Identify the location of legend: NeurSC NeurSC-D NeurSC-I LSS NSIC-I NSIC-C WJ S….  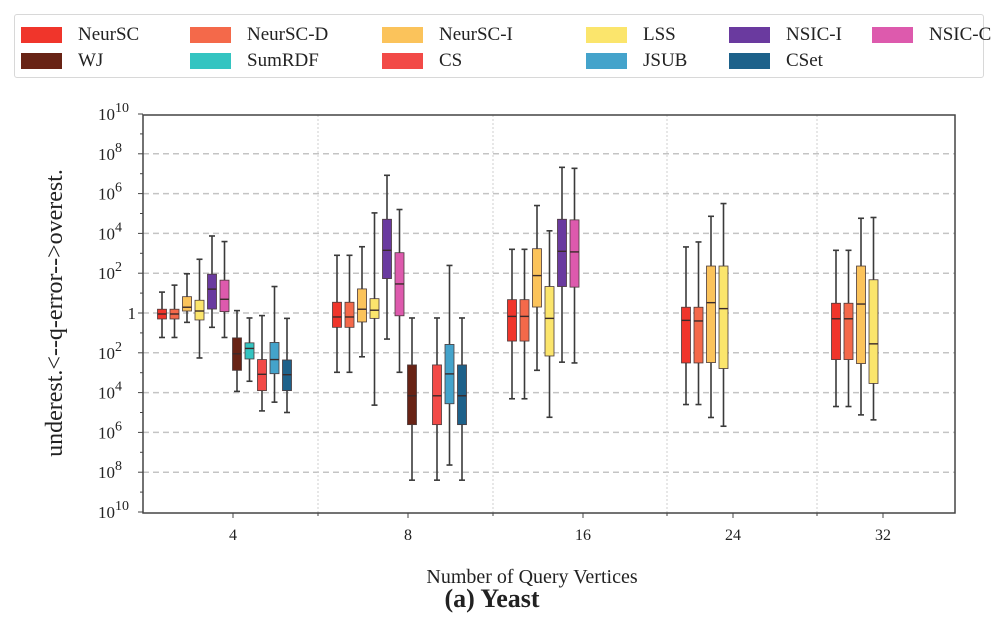
(502, 46).